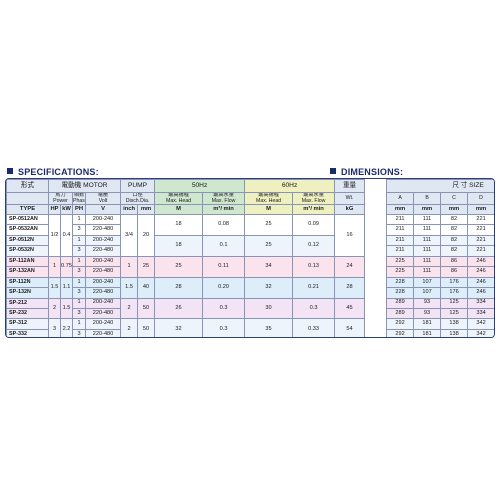 The width and height of the screenshot is (500, 500). Describe the element at coordinates (179, 209) in the screenshot. I see `m50-unit: M` at that location.